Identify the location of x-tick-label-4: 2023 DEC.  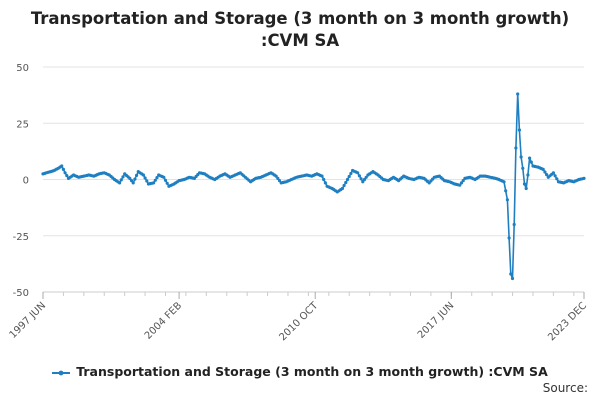
(567, 321).